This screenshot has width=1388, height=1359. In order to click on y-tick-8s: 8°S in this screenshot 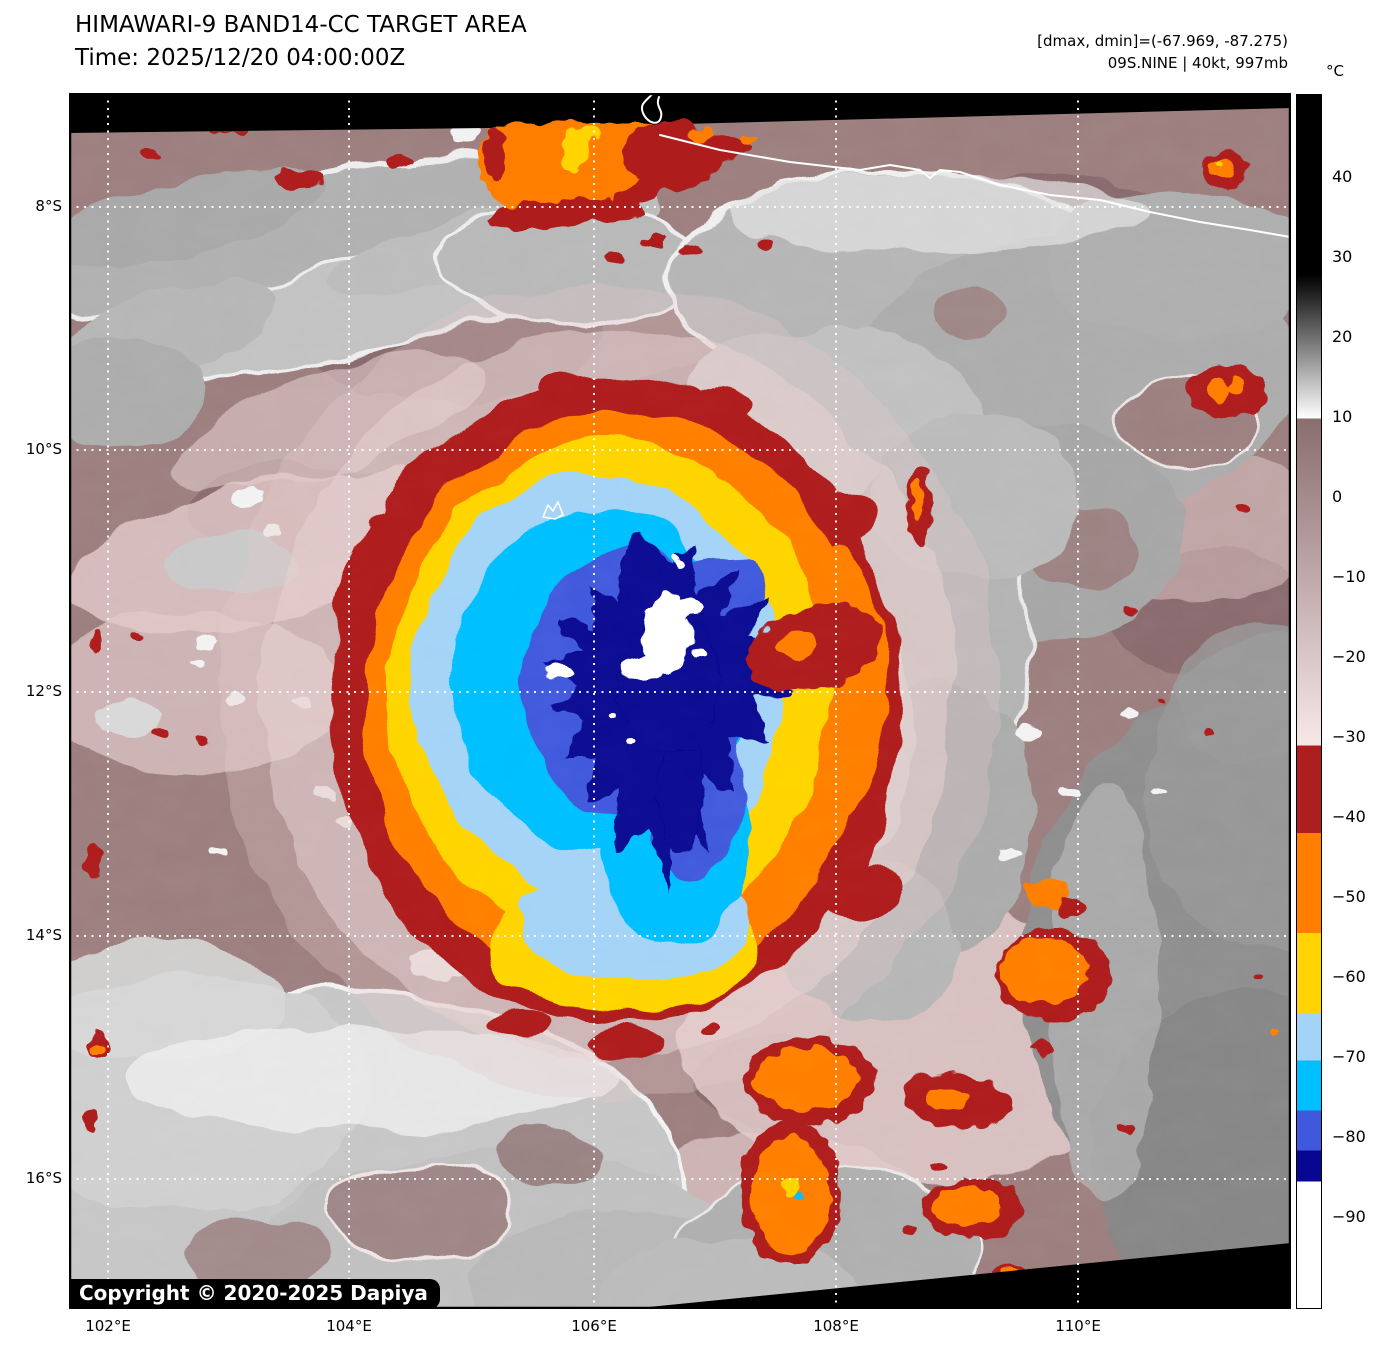, I will do `click(48, 206)`.